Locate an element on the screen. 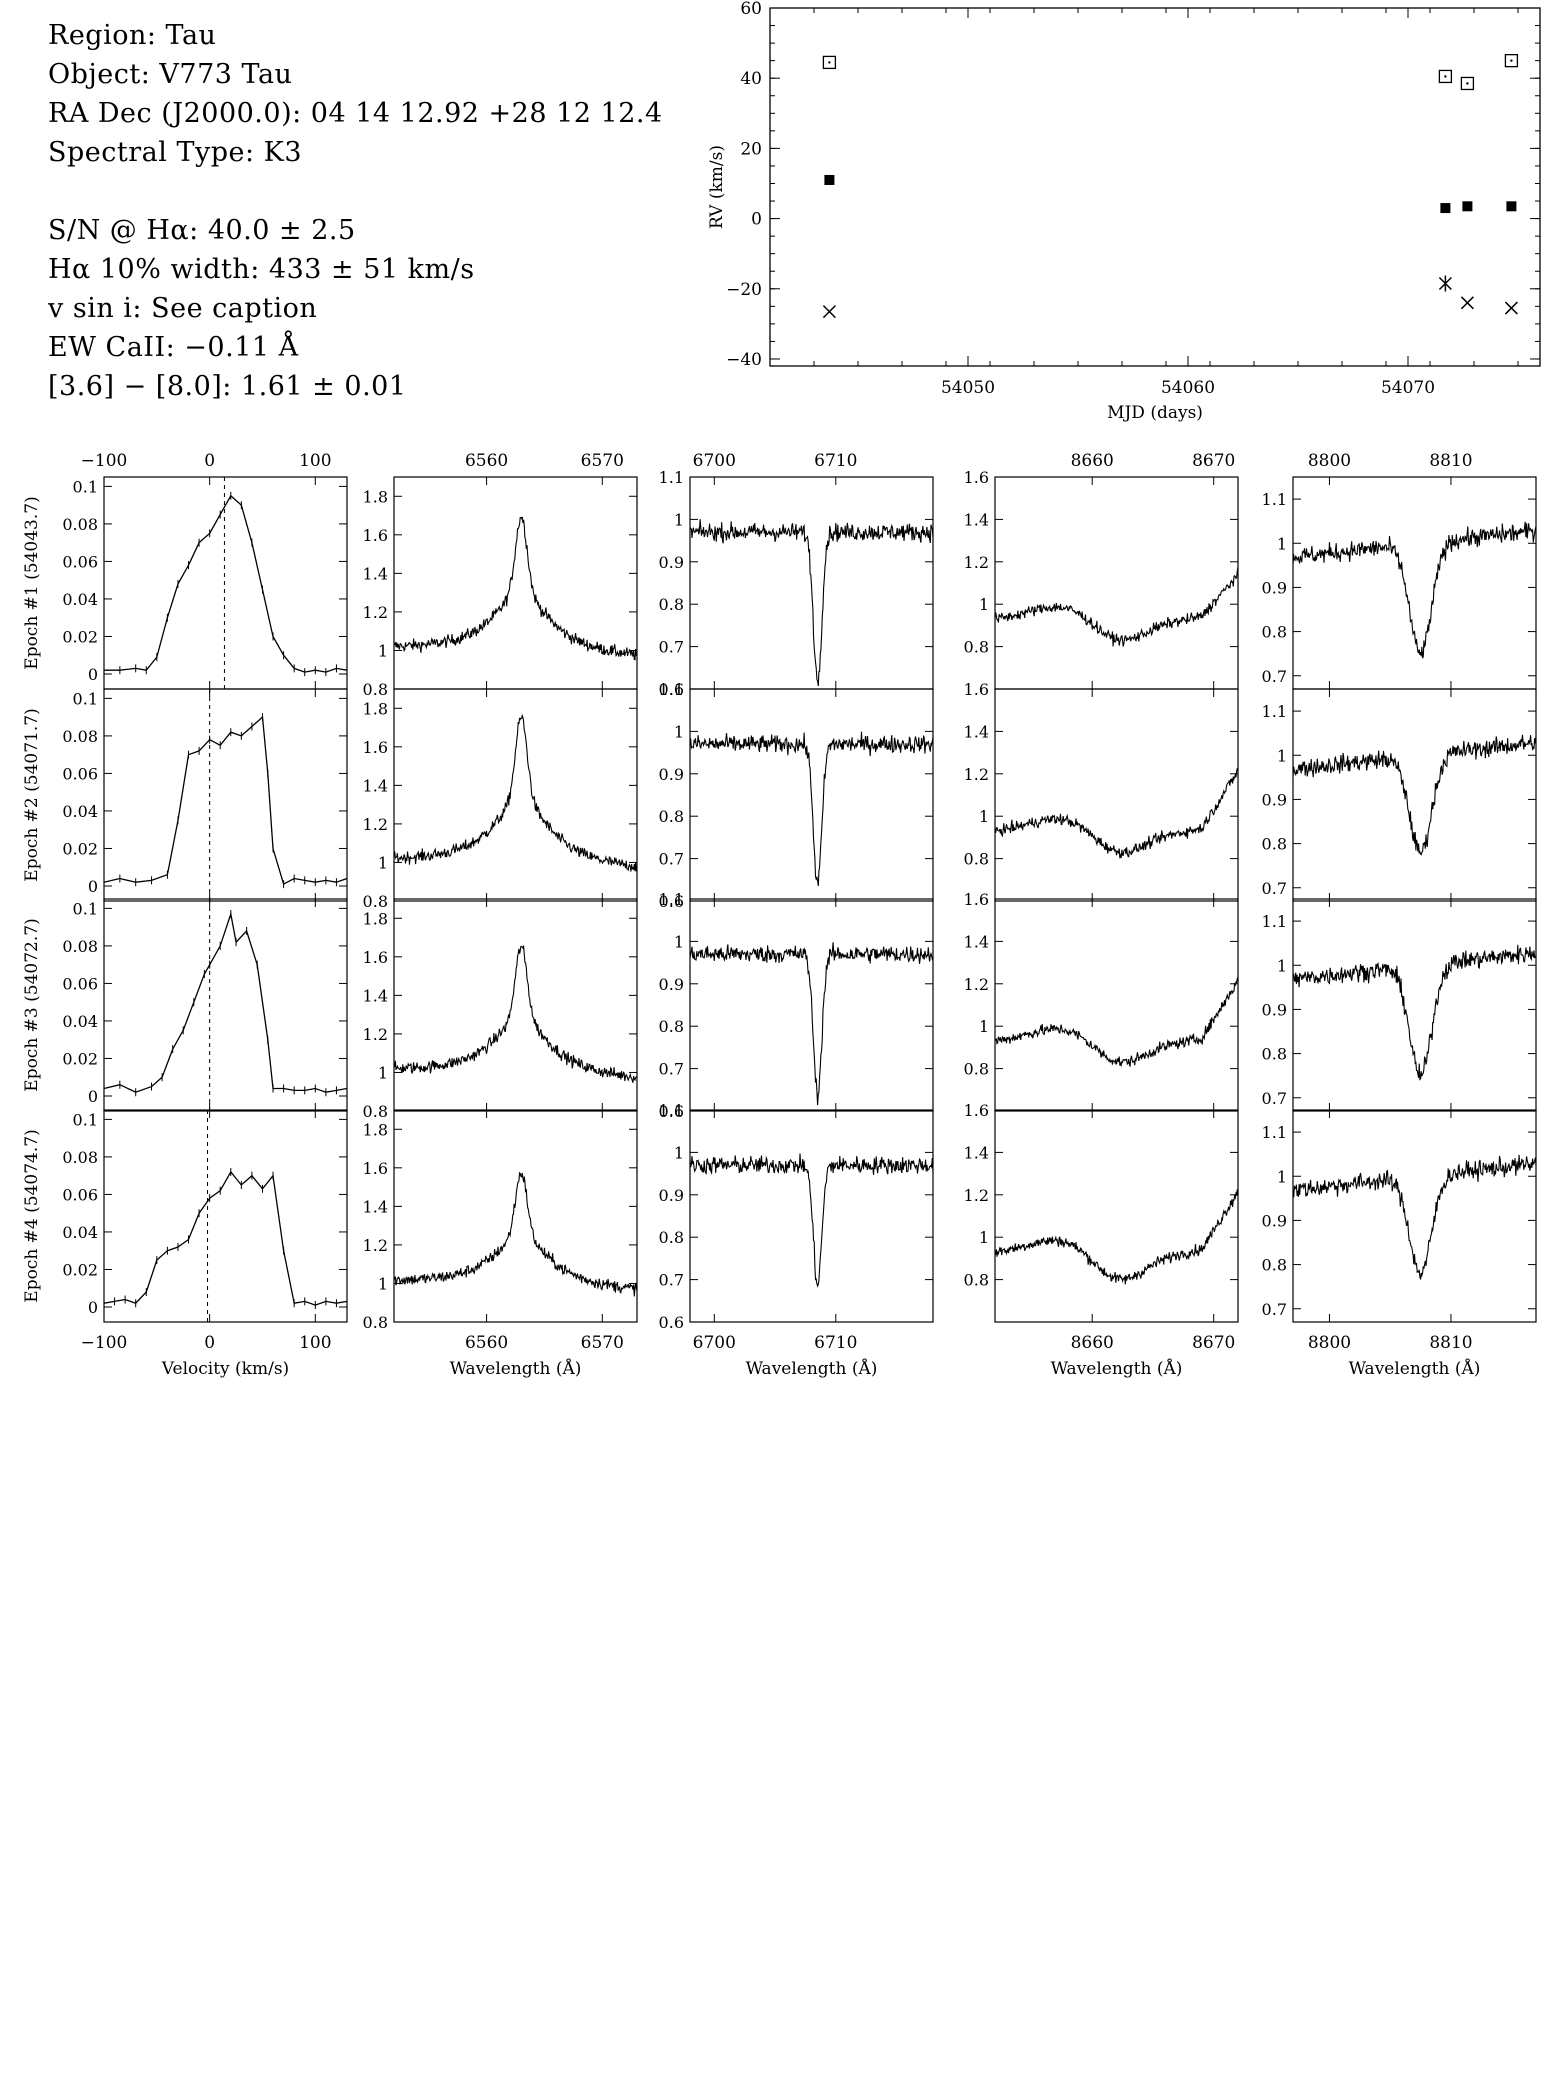 This screenshot has width=1547, height=2075. panel-pa-epoch-4: 0.7 0.8 0.9 1 1.1 is located at coordinates (1399, 1216).